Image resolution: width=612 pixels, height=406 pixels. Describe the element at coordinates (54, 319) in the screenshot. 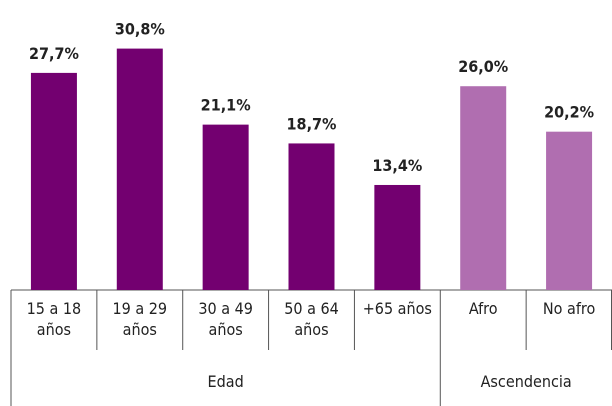

I see `x-tick-label: 15 a 18 años` at that location.